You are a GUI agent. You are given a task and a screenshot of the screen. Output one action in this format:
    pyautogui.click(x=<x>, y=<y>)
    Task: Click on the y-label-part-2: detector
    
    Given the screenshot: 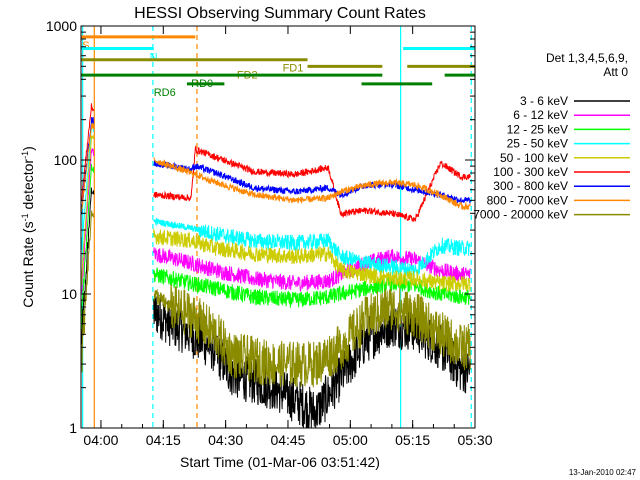 What is the action you would take?
    pyautogui.click(x=28, y=186)
    